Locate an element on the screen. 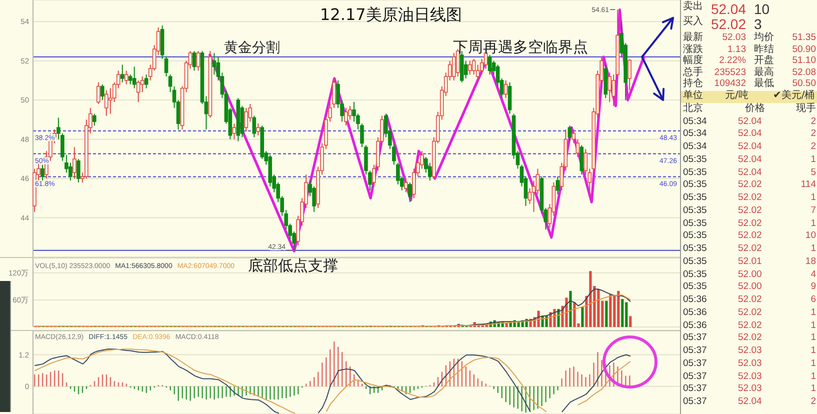  text: 235523 is located at coordinates (730, 72).